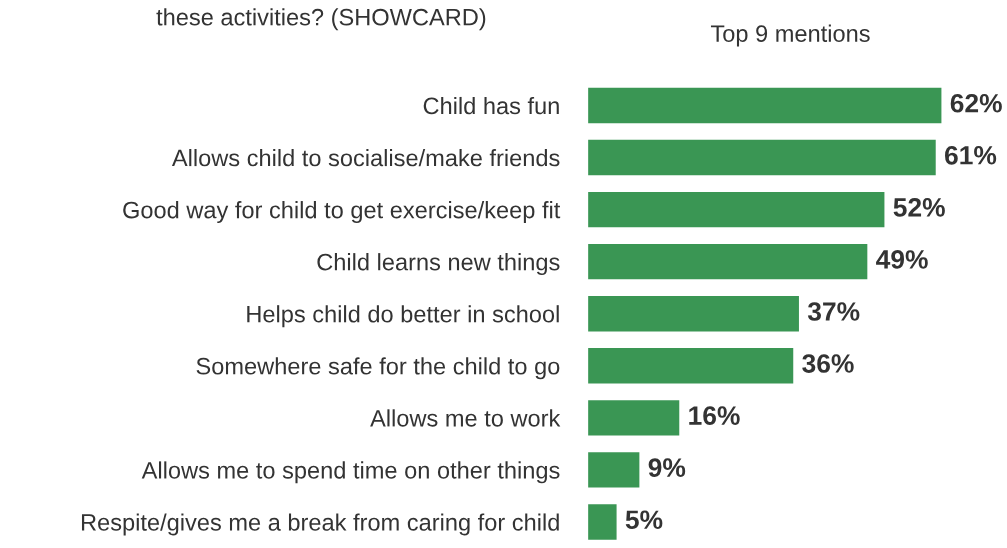 The image size is (1007, 548). What do you see at coordinates (833, 311) in the screenshot?
I see `data-label: 37%` at bounding box center [833, 311].